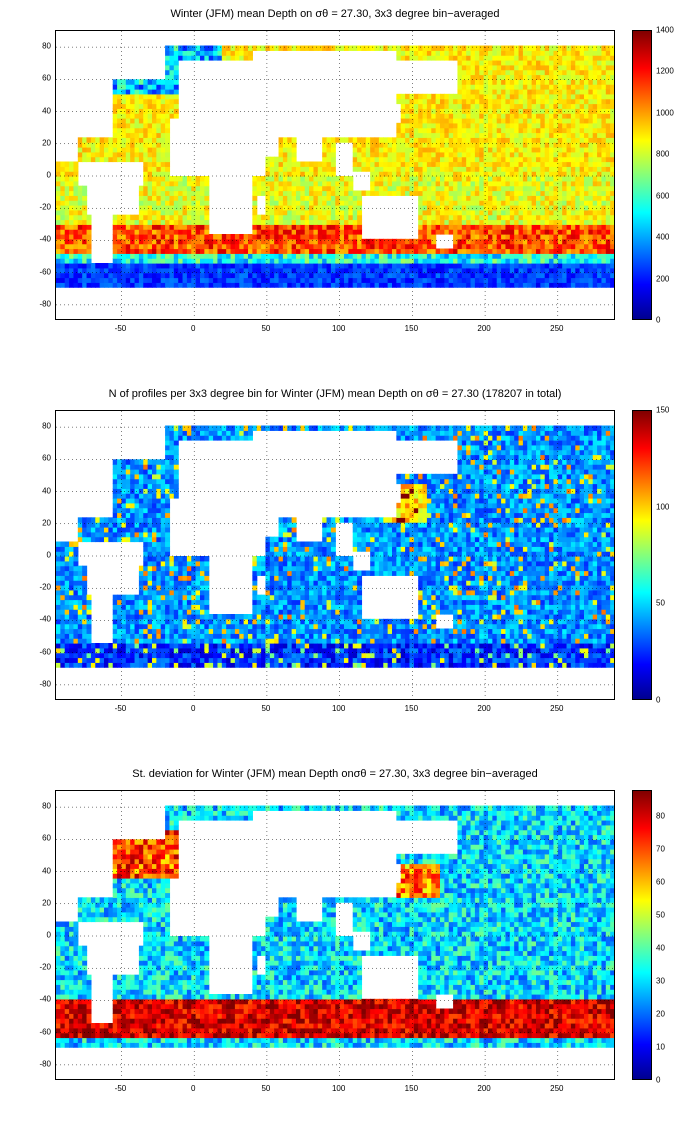  What do you see at coordinates (665, 30) in the screenshot?
I see `colorbar-tick-label: 1400` at bounding box center [665, 30].